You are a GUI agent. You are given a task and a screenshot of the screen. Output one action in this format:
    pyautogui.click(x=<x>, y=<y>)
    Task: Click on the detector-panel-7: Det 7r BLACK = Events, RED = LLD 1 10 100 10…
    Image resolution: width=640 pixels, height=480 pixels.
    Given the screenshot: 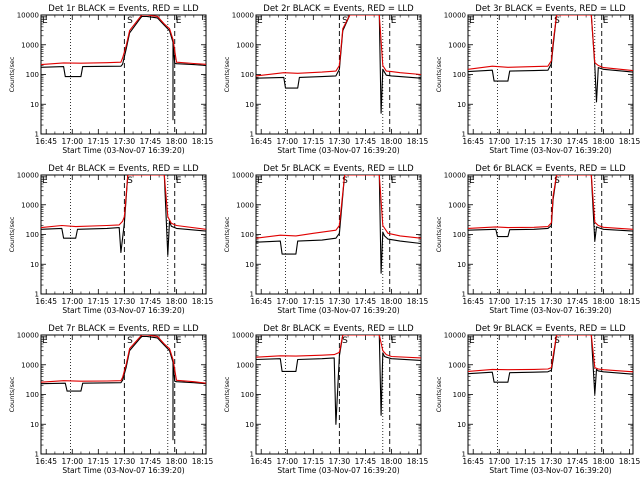 What is the action you would take?
    pyautogui.click(x=111, y=399)
    